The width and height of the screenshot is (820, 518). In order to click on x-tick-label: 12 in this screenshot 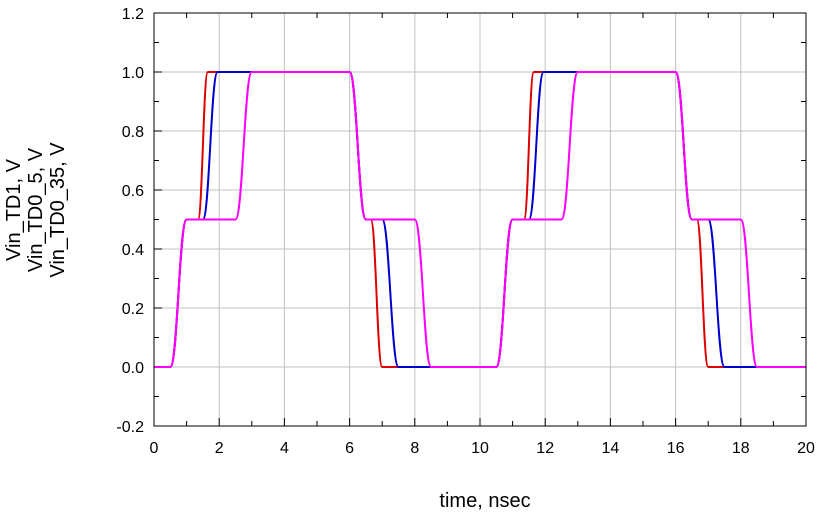, I will do `click(545, 448)`.